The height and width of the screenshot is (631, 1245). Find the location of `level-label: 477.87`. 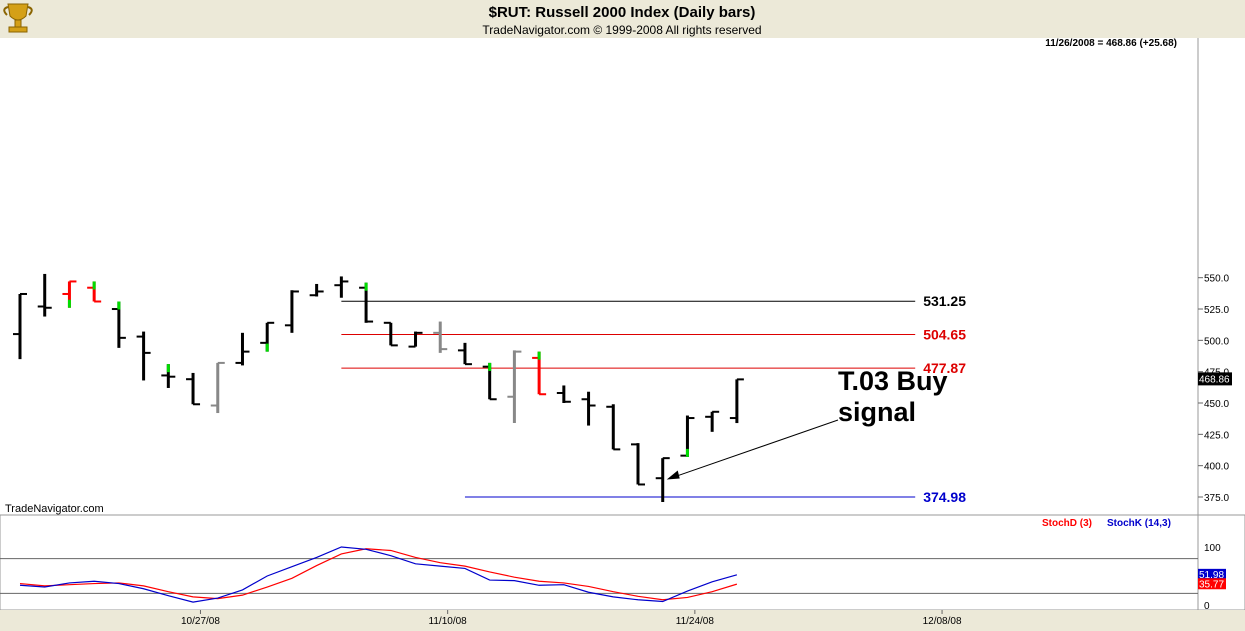

level-label: 477.87 is located at coordinates (944, 368).